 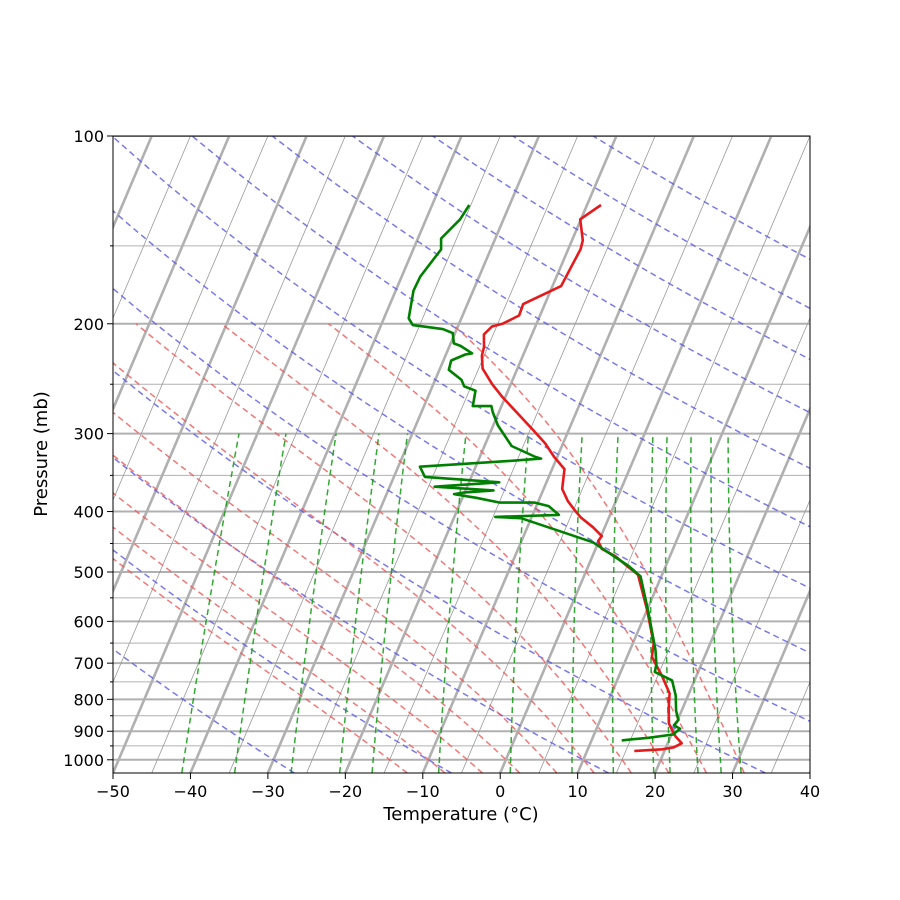 What do you see at coordinates (655, 791) in the screenshot?
I see `x-tick-label: 20` at bounding box center [655, 791].